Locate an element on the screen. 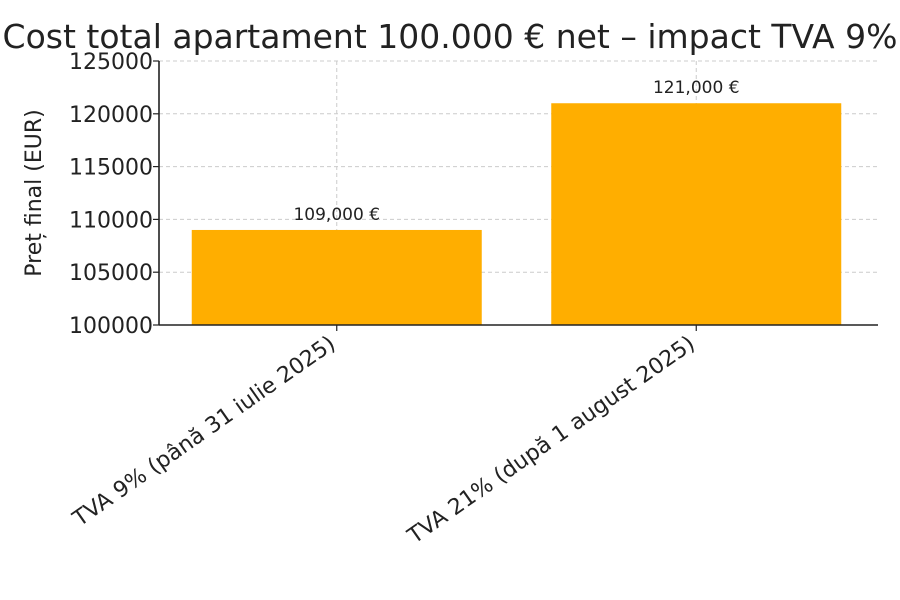 This screenshot has height=600, width=900. y-tick-label: 110000 is located at coordinates (111, 220).